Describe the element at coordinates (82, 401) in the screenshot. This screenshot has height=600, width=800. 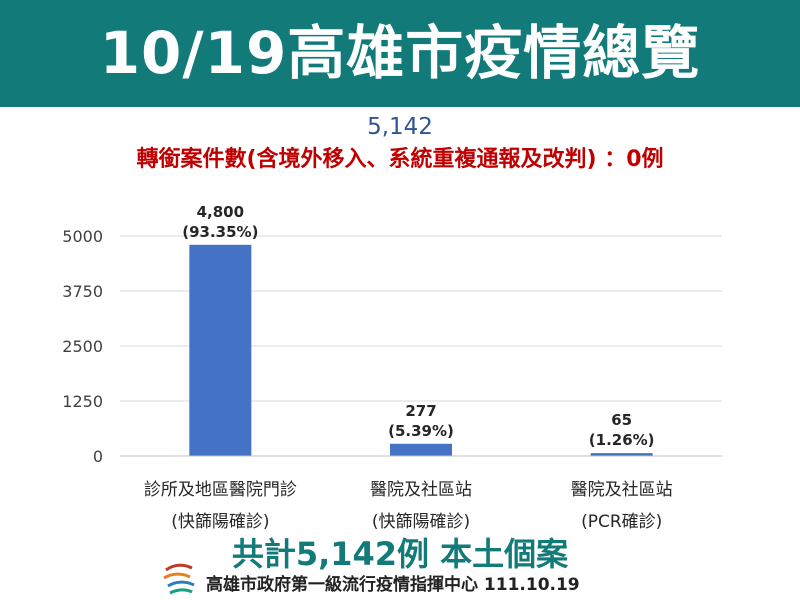
I see `y-tick-label: 1250` at that location.